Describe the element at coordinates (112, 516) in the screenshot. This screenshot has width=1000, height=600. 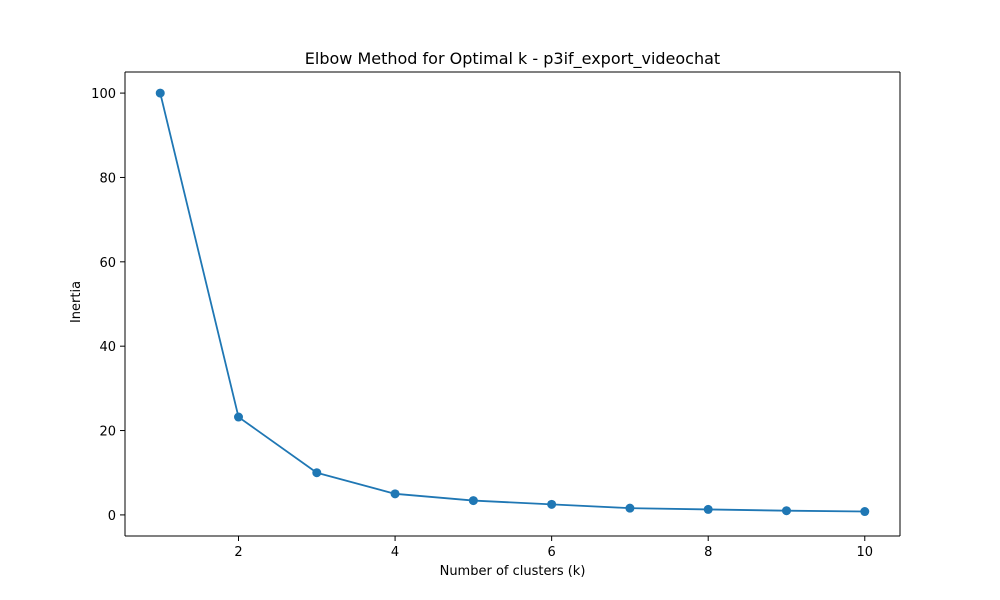
I see `y-tick-label: 0` at that location.